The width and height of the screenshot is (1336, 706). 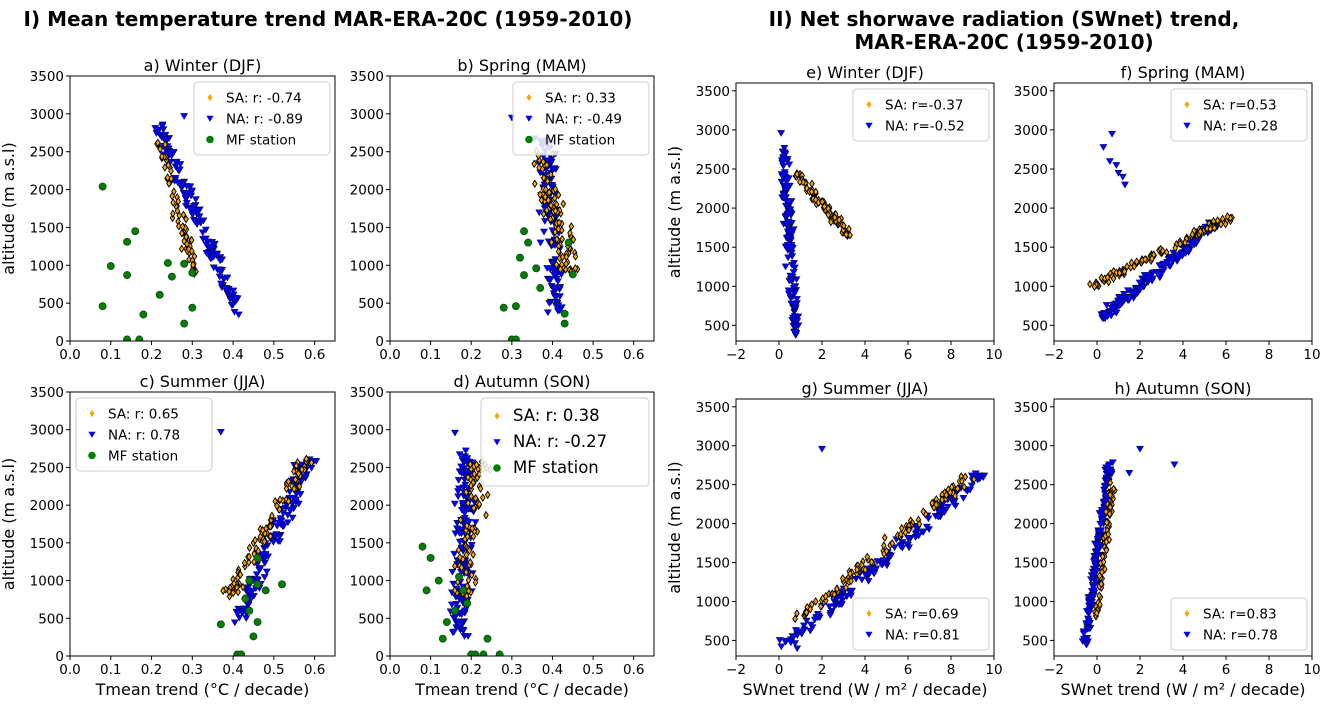 What do you see at coordinates (713, 170) in the screenshot?
I see `y-tick-label: 2500` at bounding box center [713, 170].